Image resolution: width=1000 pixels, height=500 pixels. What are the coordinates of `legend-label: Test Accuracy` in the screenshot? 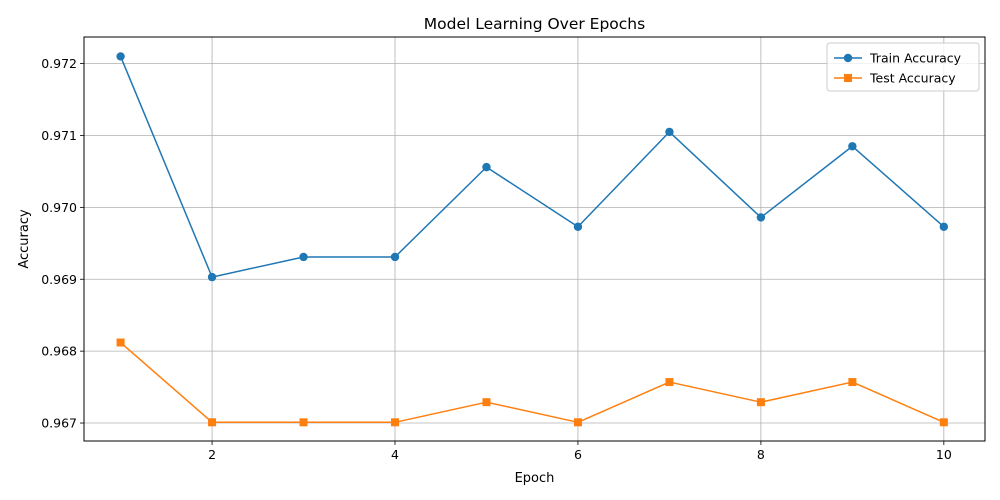 It's located at (912, 78).